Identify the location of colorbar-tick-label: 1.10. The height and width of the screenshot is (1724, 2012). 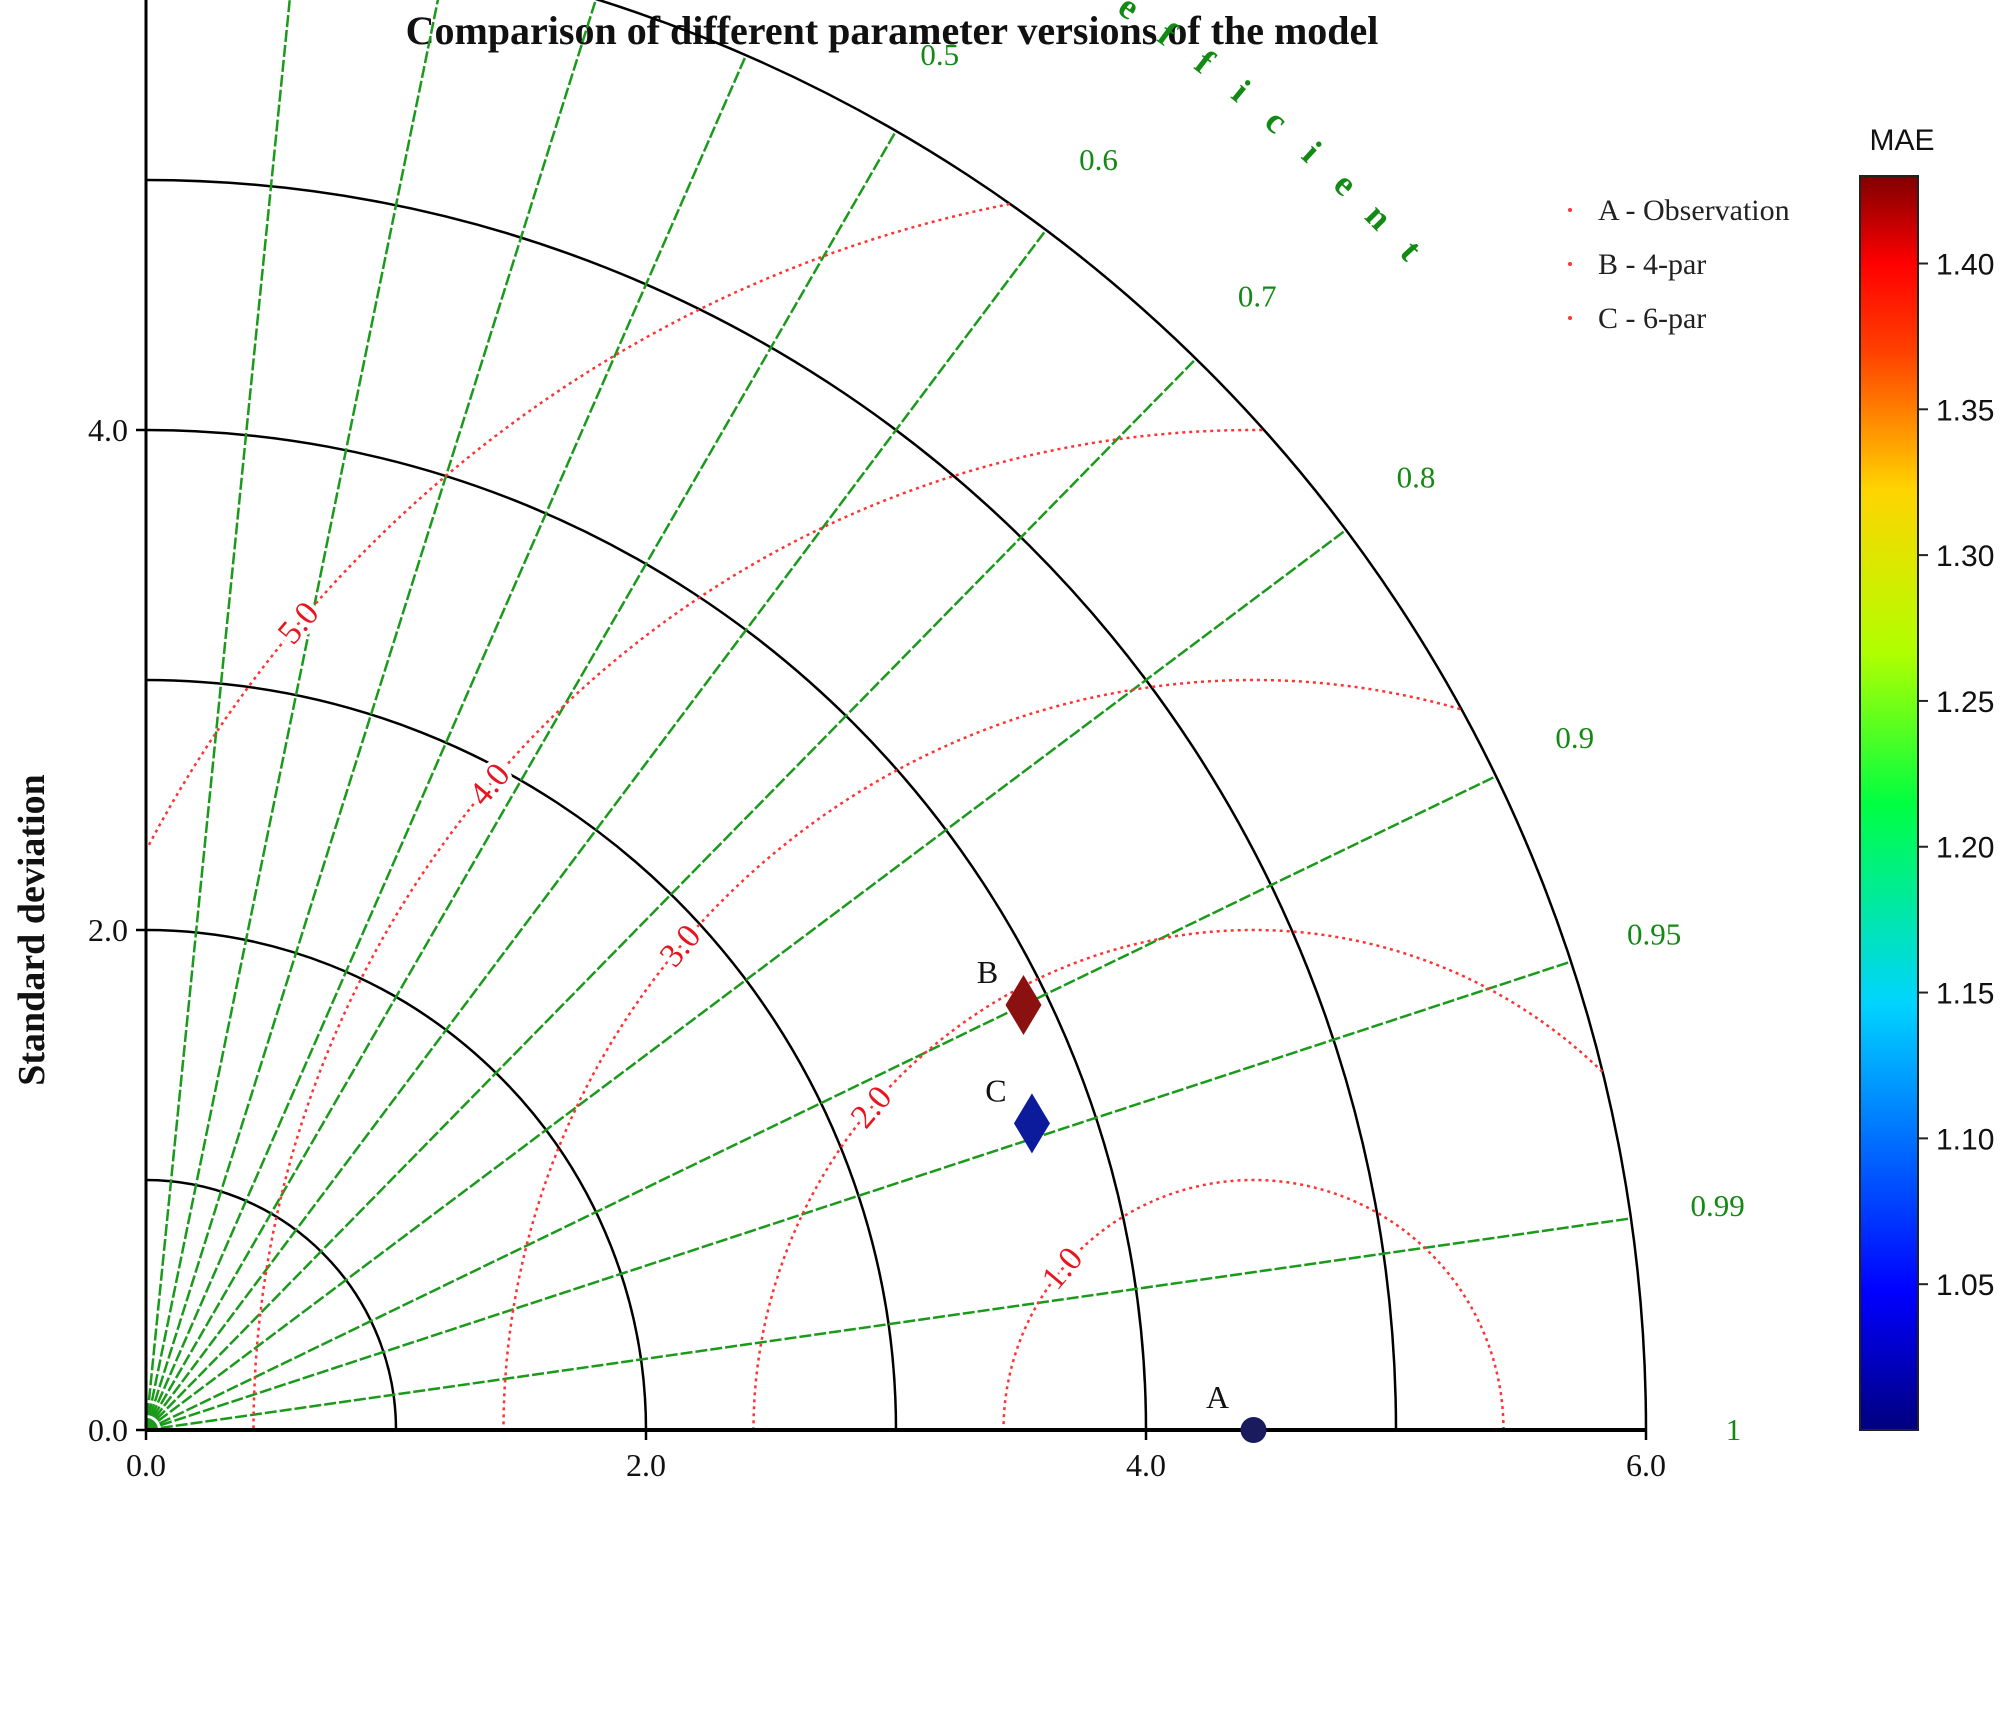
(1965, 1139).